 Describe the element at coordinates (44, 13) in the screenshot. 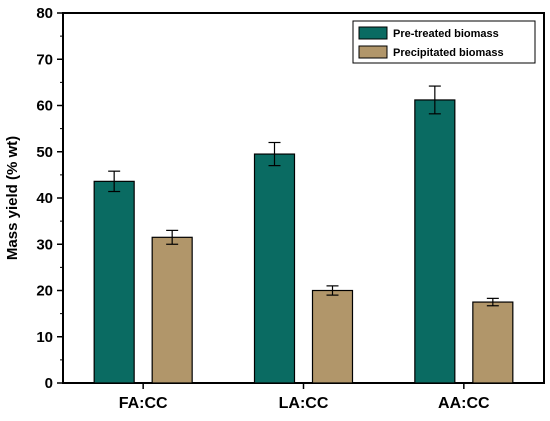

I see `y-tick-label: 80` at that location.